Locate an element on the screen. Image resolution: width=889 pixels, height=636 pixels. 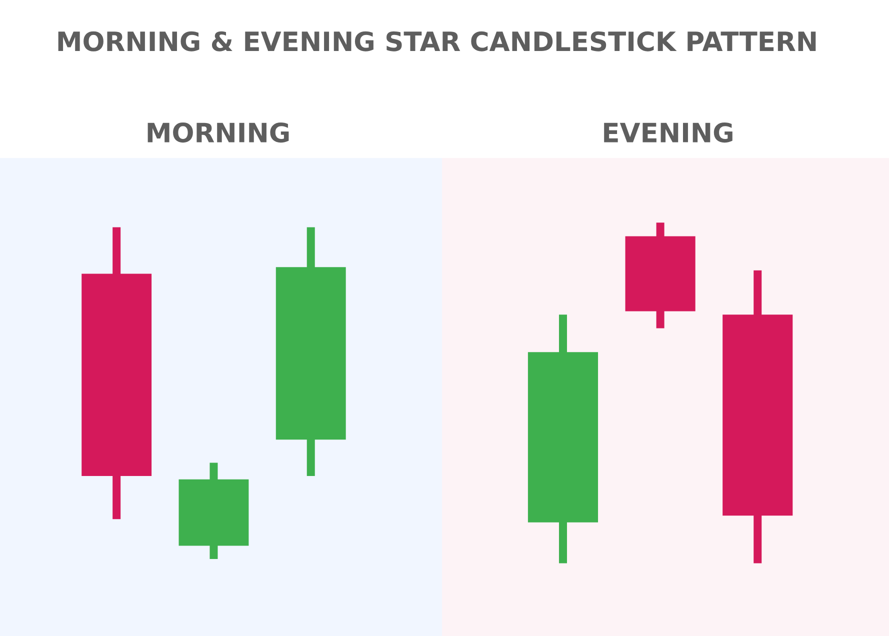
chart-subtitle: MORNING is located at coordinates (218, 132).